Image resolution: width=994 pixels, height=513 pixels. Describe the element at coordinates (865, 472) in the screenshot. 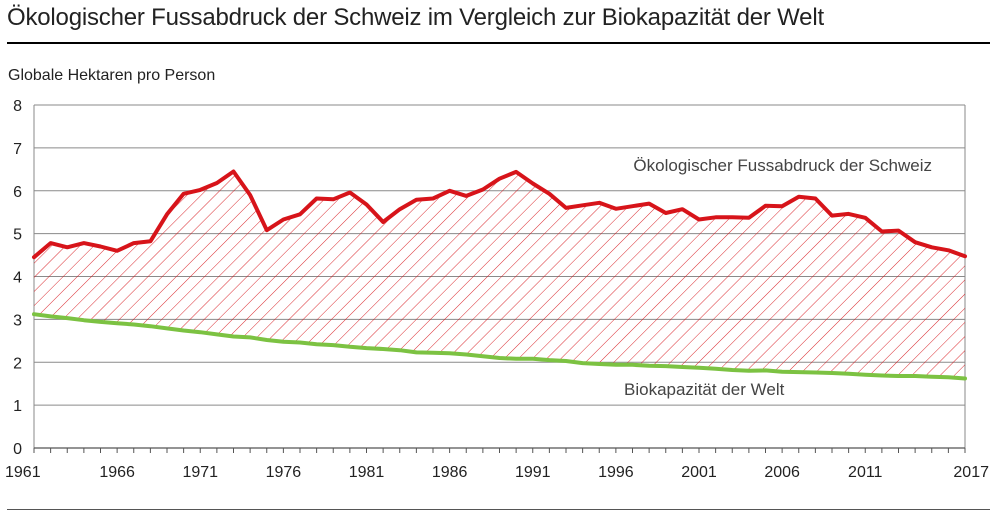

I see `x-tick-label: 2011` at that location.